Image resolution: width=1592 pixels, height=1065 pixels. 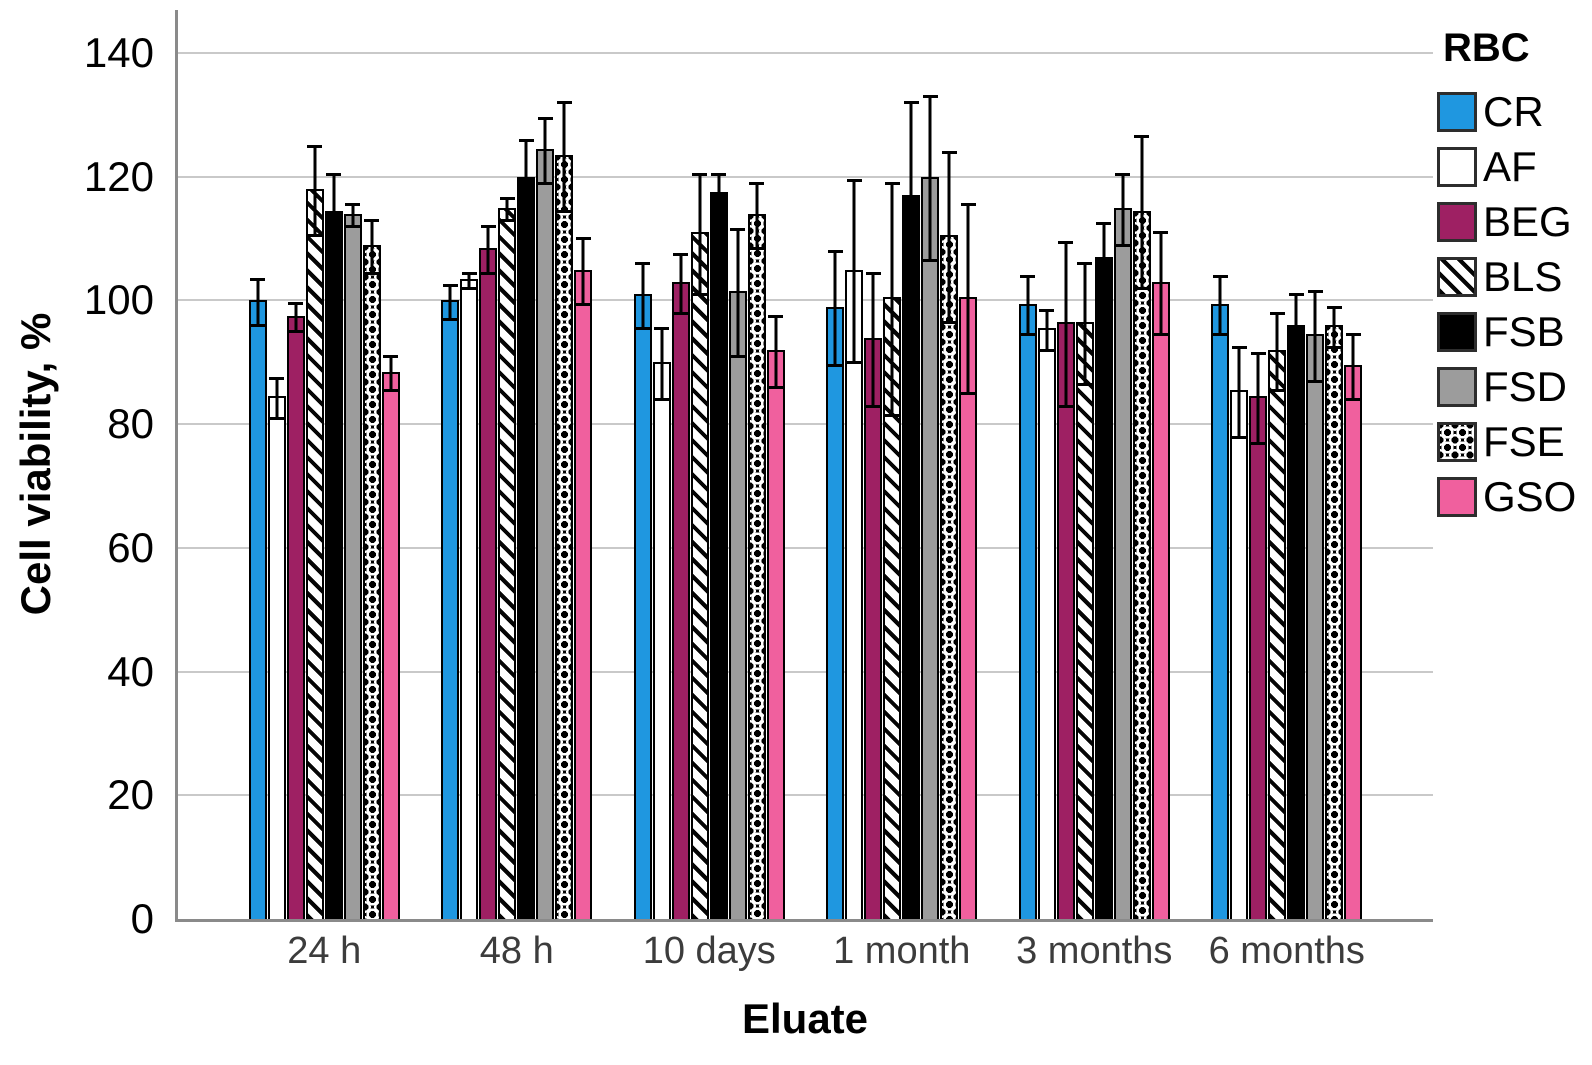 What do you see at coordinates (719, 194) in the screenshot?
I see `error-bar-FSB-10-days` at bounding box center [719, 194].